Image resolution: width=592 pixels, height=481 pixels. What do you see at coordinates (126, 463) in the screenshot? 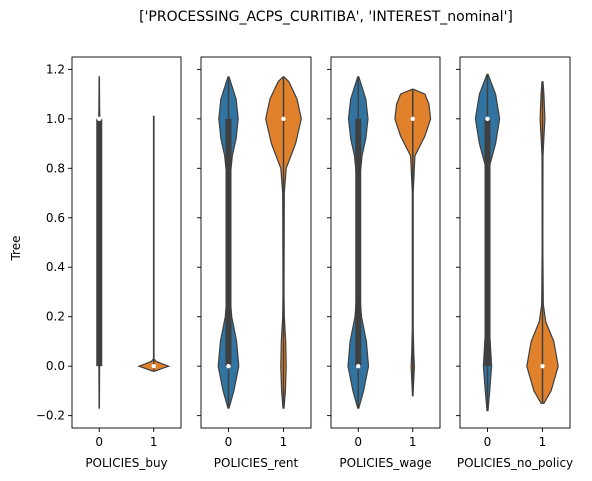
I see `x-axis-label-1: POLICIES_buy` at bounding box center [126, 463].